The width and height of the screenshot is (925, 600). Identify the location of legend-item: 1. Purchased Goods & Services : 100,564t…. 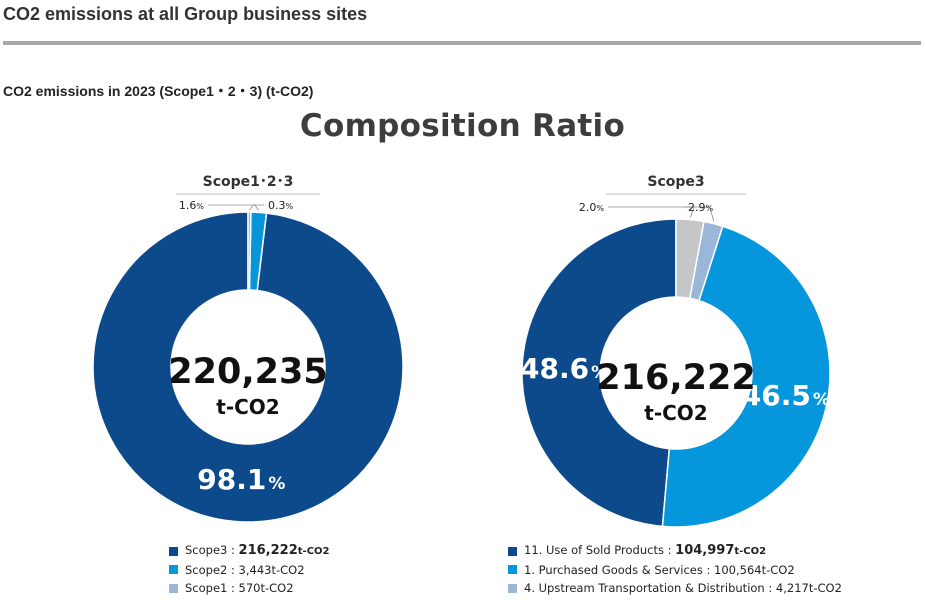
(675, 570).